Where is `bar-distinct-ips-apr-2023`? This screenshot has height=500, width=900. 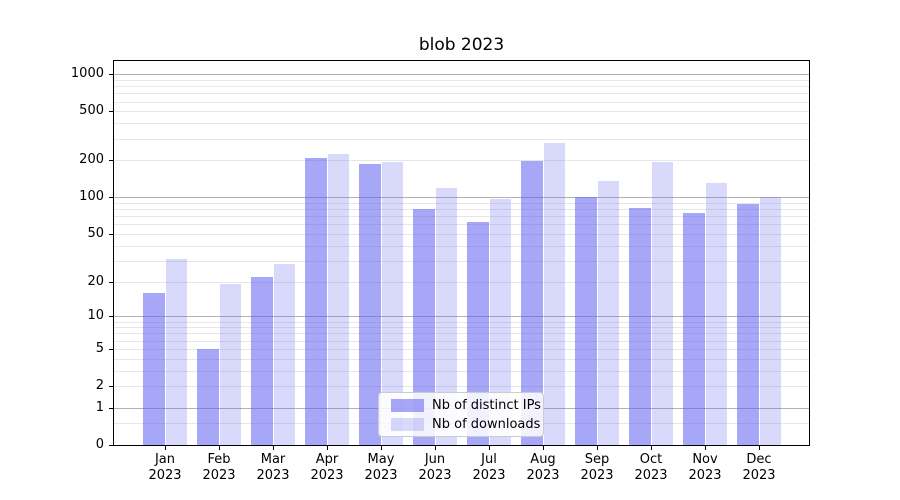
bar-distinct-ips-apr-2023 is located at coordinates (316, 301).